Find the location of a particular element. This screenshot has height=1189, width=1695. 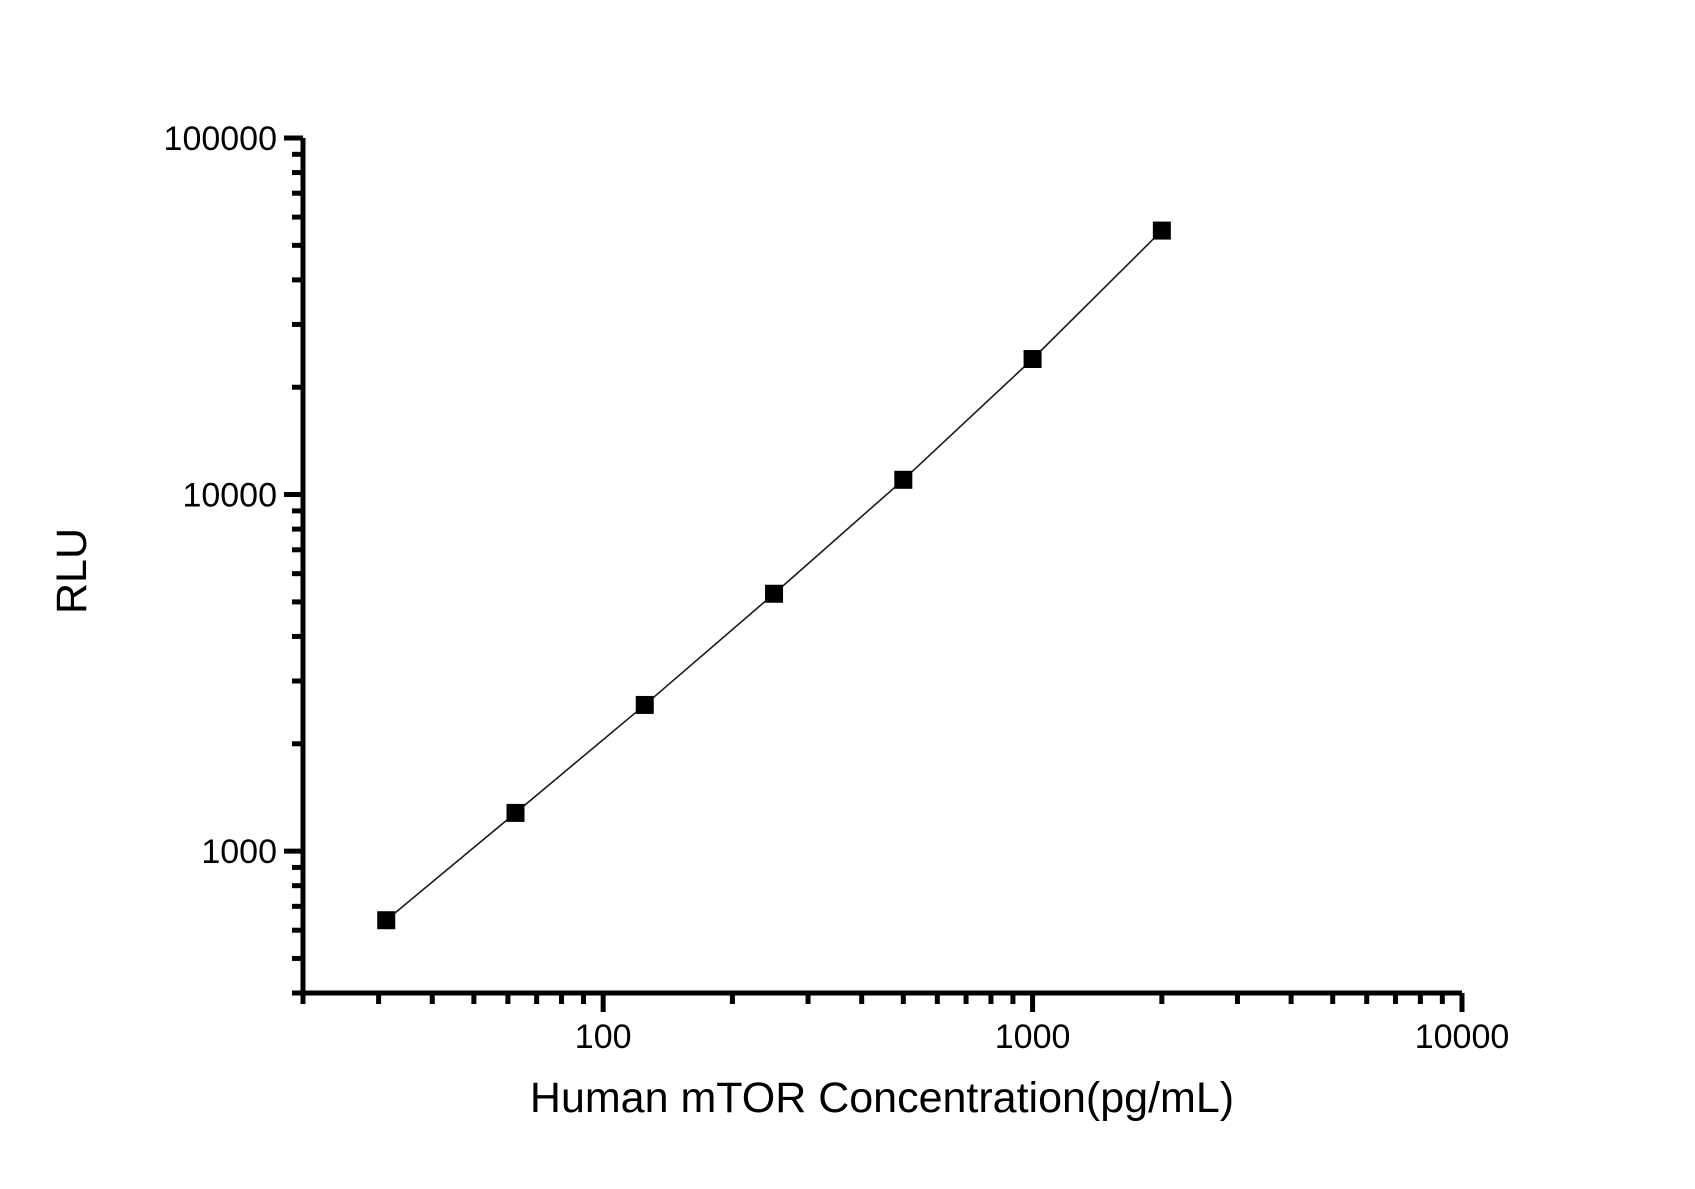

x-tick-label: 10000 is located at coordinates (1462, 1037).